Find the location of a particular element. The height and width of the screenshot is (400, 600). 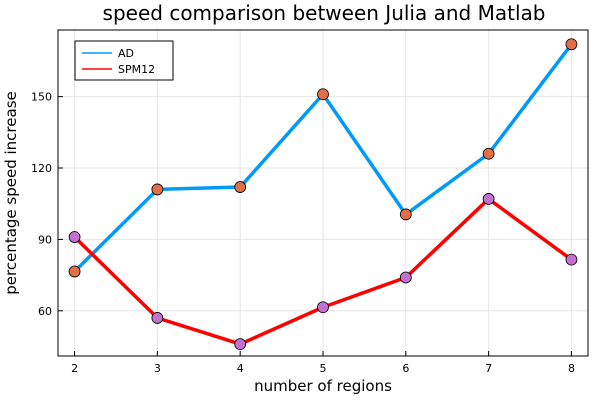

y-tick-label: 60 is located at coordinates (45, 311).